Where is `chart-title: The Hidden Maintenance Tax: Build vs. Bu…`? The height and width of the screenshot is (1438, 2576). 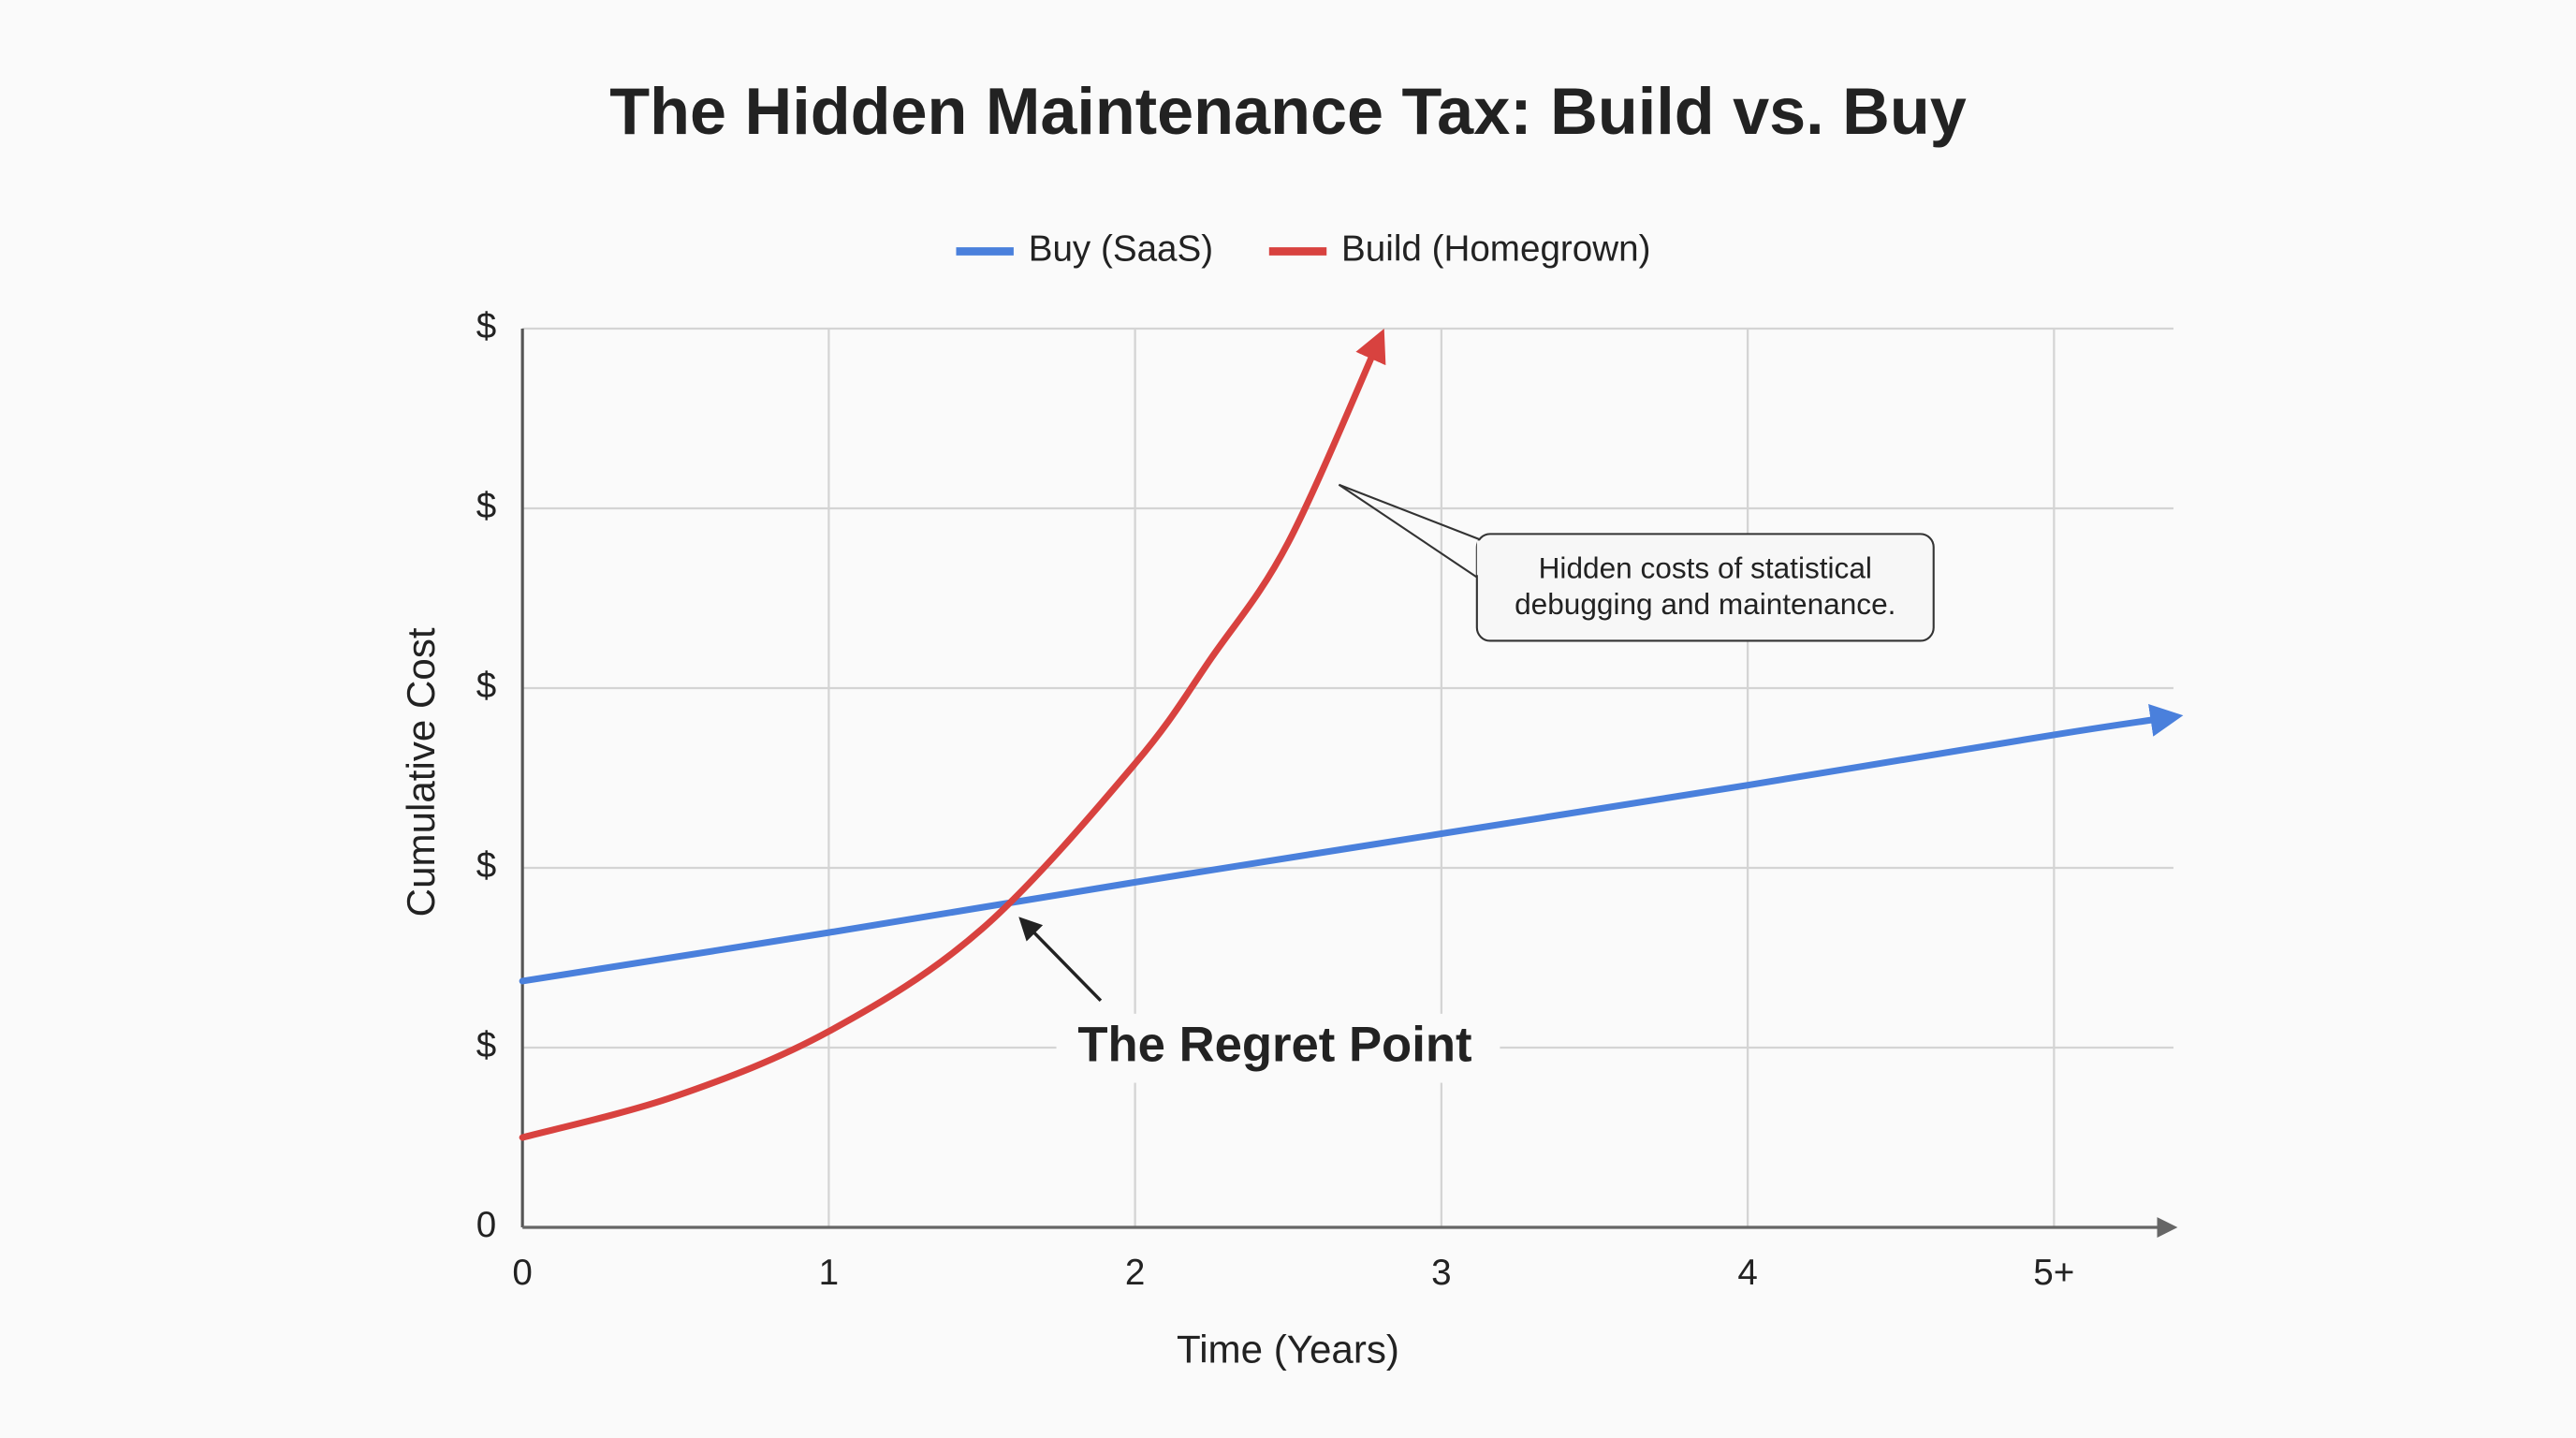 chart-title: The Hidden Maintenance Tax: Build vs. Bu… is located at coordinates (1287, 111).